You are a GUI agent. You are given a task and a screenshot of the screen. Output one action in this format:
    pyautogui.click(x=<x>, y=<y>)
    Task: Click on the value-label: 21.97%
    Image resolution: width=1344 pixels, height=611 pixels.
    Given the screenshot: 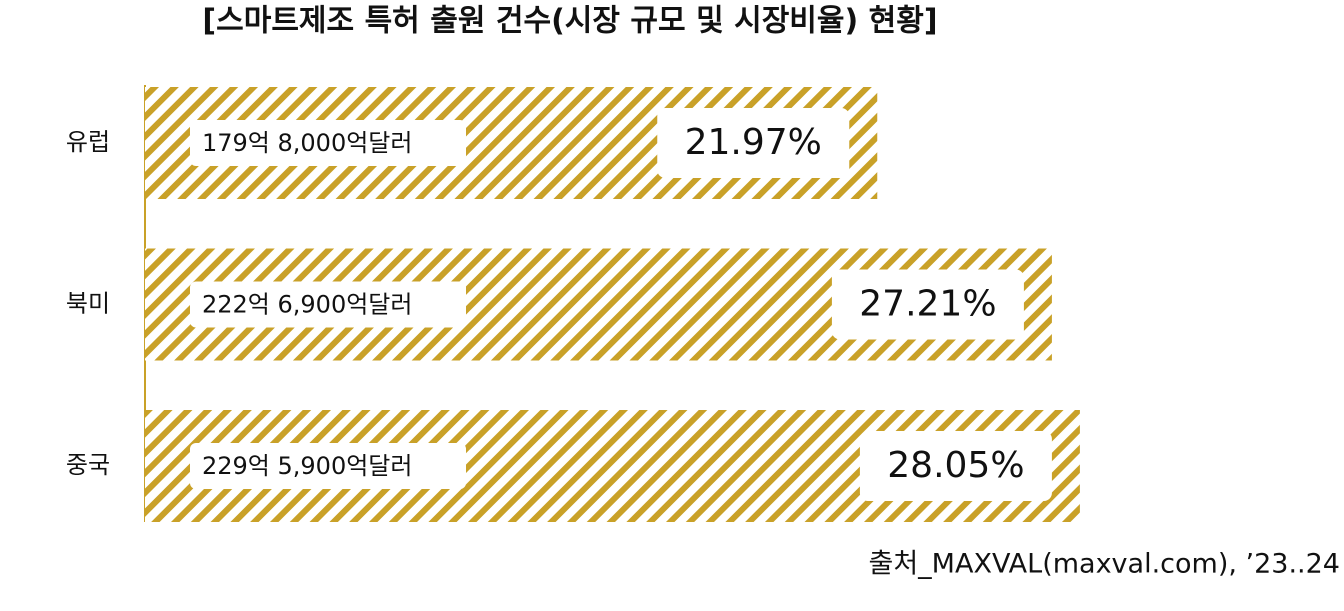 What is the action you would take?
    pyautogui.click(x=753, y=142)
    